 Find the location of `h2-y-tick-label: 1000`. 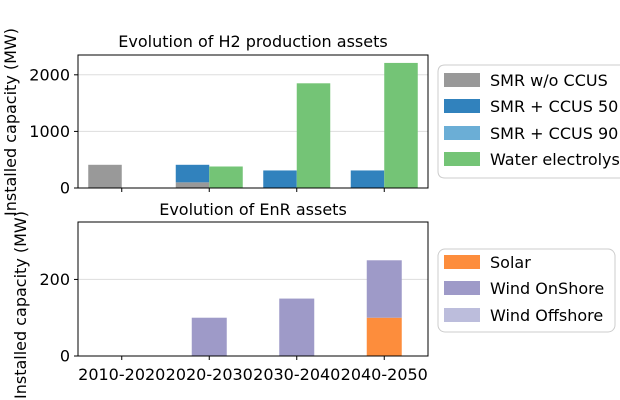

h2-y-tick-label: 1000 is located at coordinates (49, 131).